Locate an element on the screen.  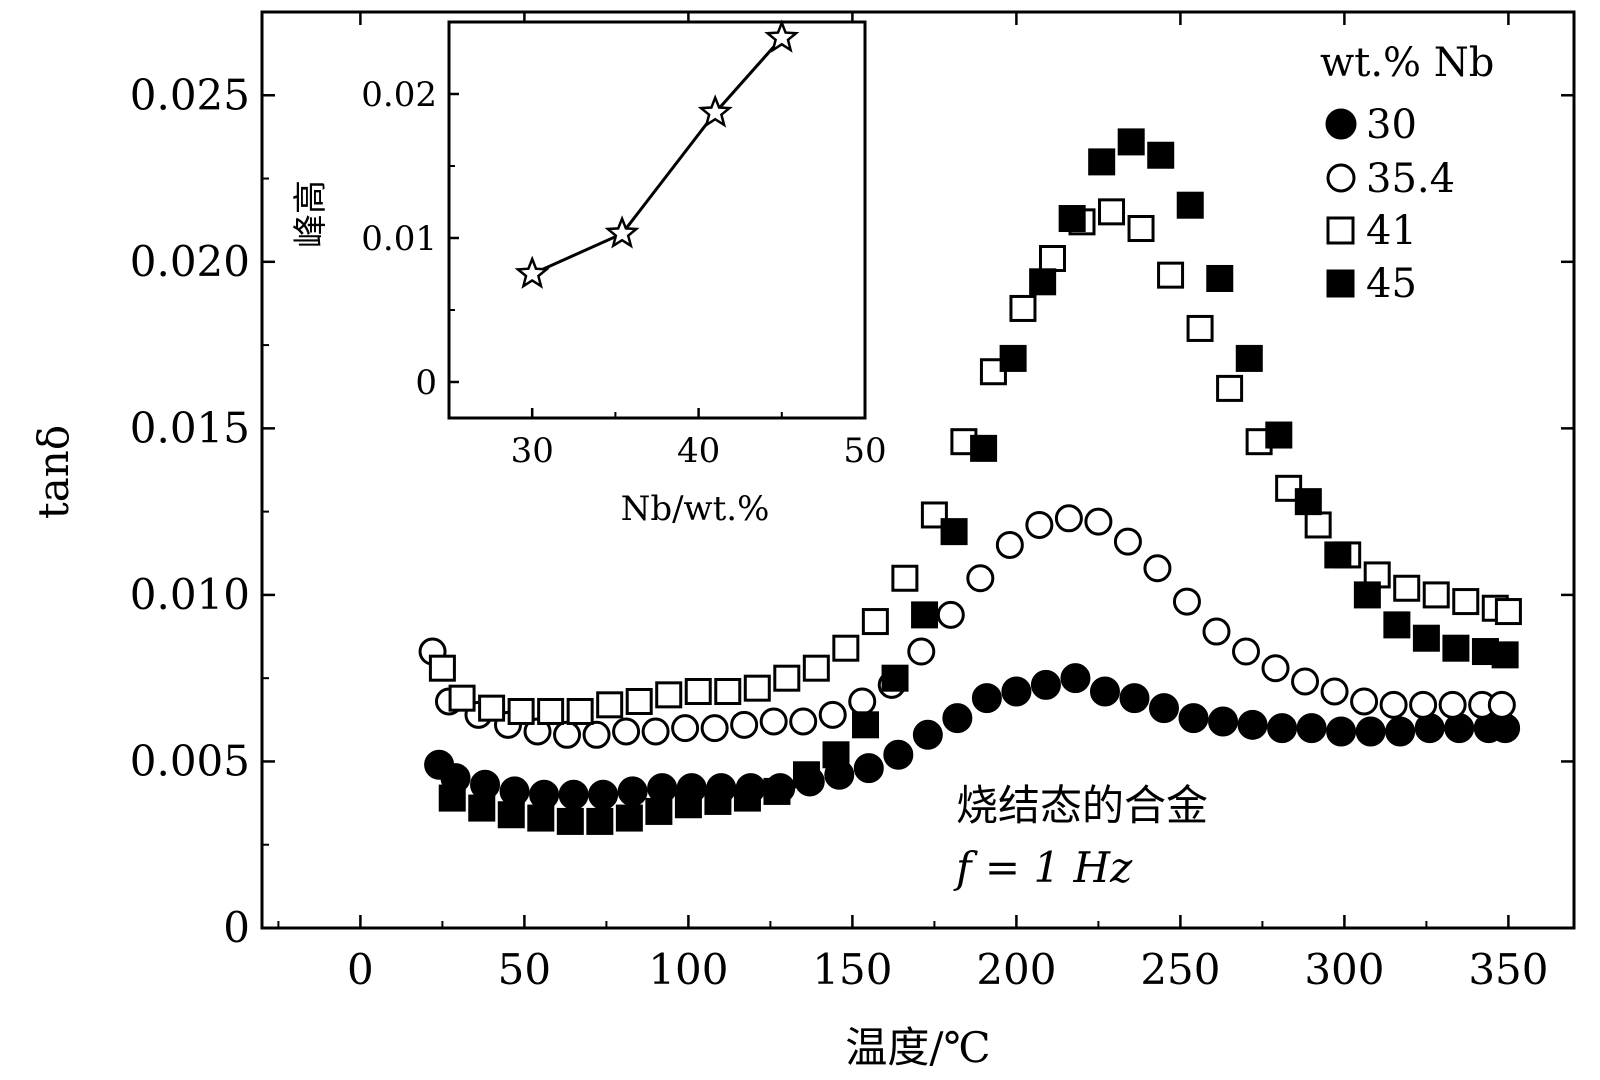
inset-x-tick-label: 30 is located at coordinates (532, 451).